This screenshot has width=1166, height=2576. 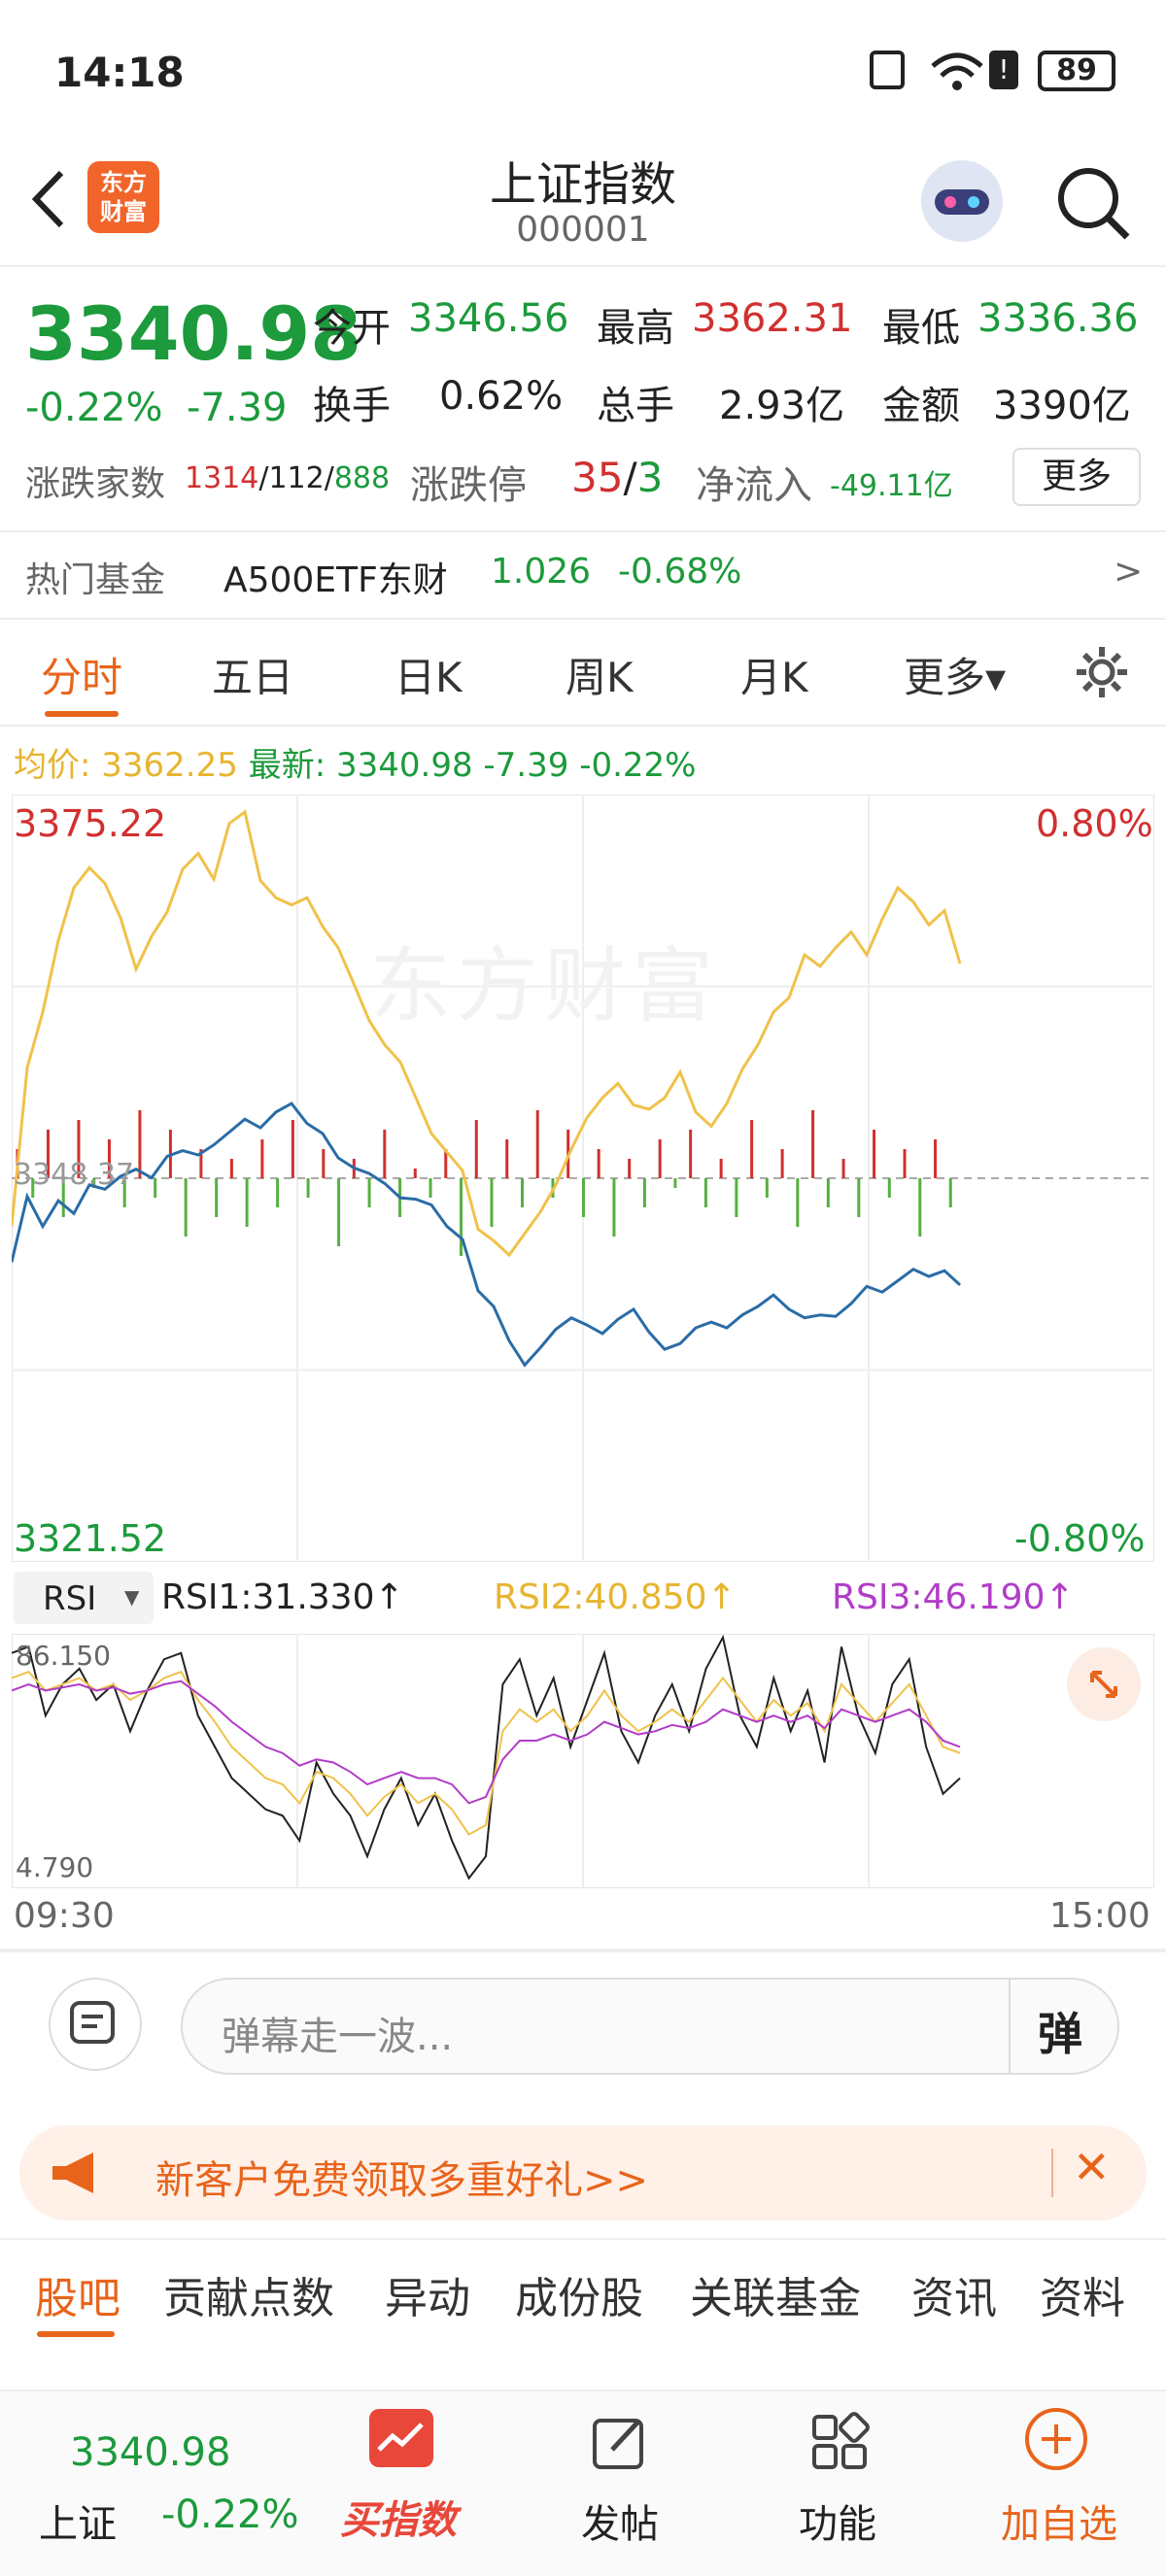 I want to click on stock-code: 000001, so click(x=583, y=230).